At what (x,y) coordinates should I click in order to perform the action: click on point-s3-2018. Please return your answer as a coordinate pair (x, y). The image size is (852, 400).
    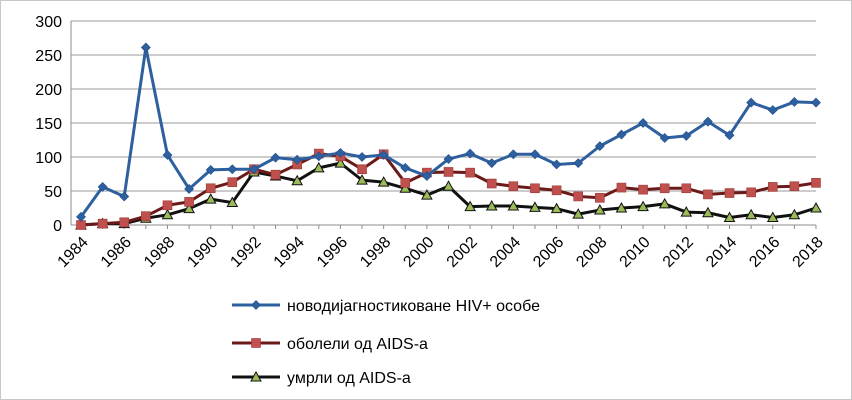
    Looking at the image, I should click on (816, 207).